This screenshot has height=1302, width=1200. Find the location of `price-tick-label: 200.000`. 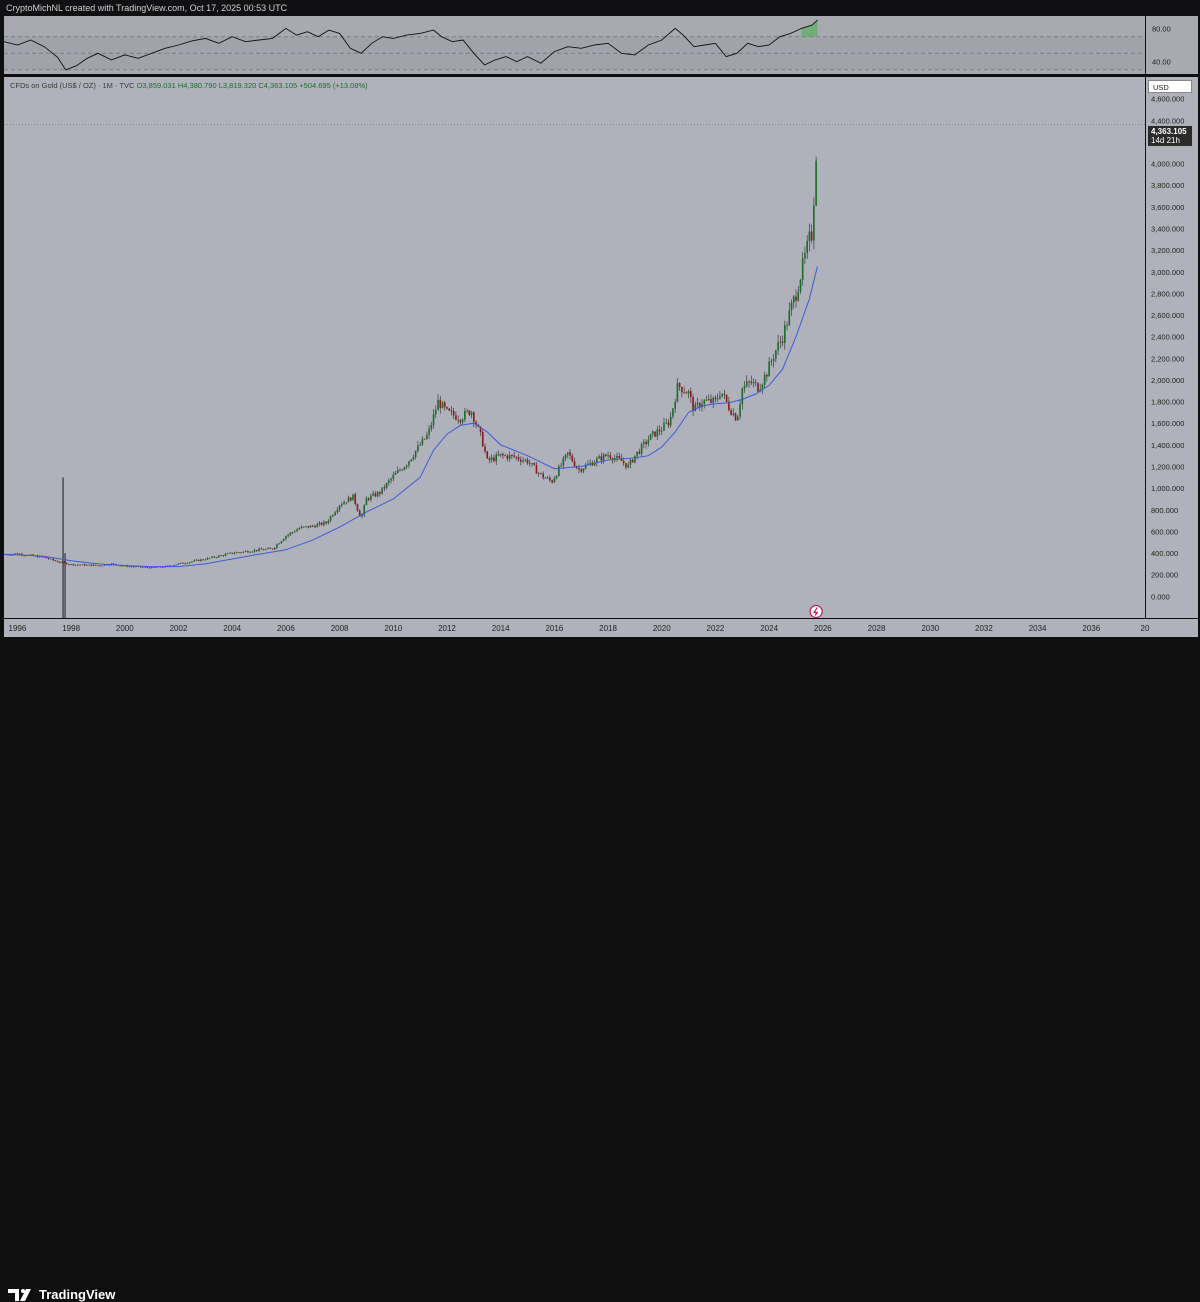

price-tick-label: 200.000 is located at coordinates (1164, 575).